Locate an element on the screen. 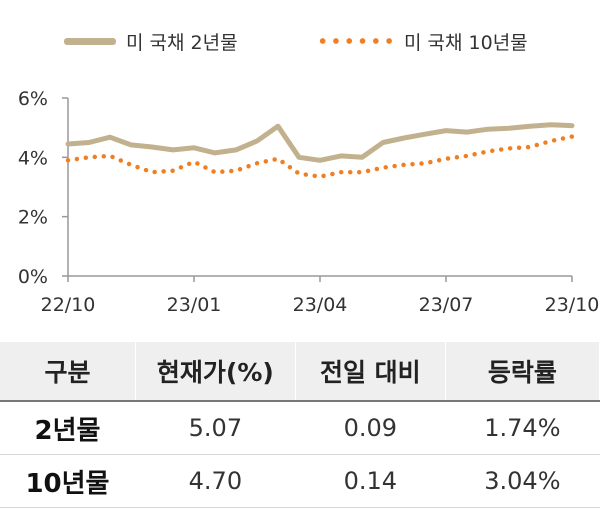 This screenshot has height=508, width=600. series-line-10y is located at coordinates (320, 156).